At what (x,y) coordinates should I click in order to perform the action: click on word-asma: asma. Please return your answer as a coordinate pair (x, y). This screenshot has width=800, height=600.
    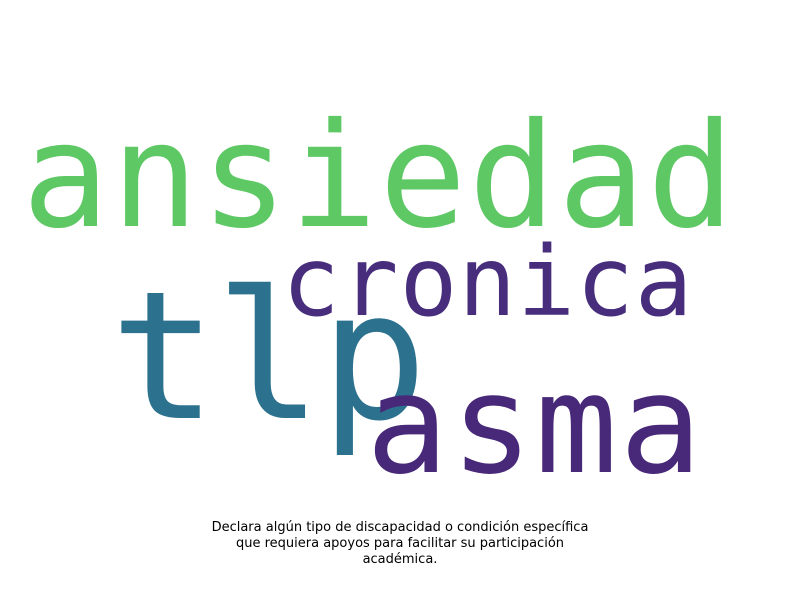
    Looking at the image, I should click on (535, 425).